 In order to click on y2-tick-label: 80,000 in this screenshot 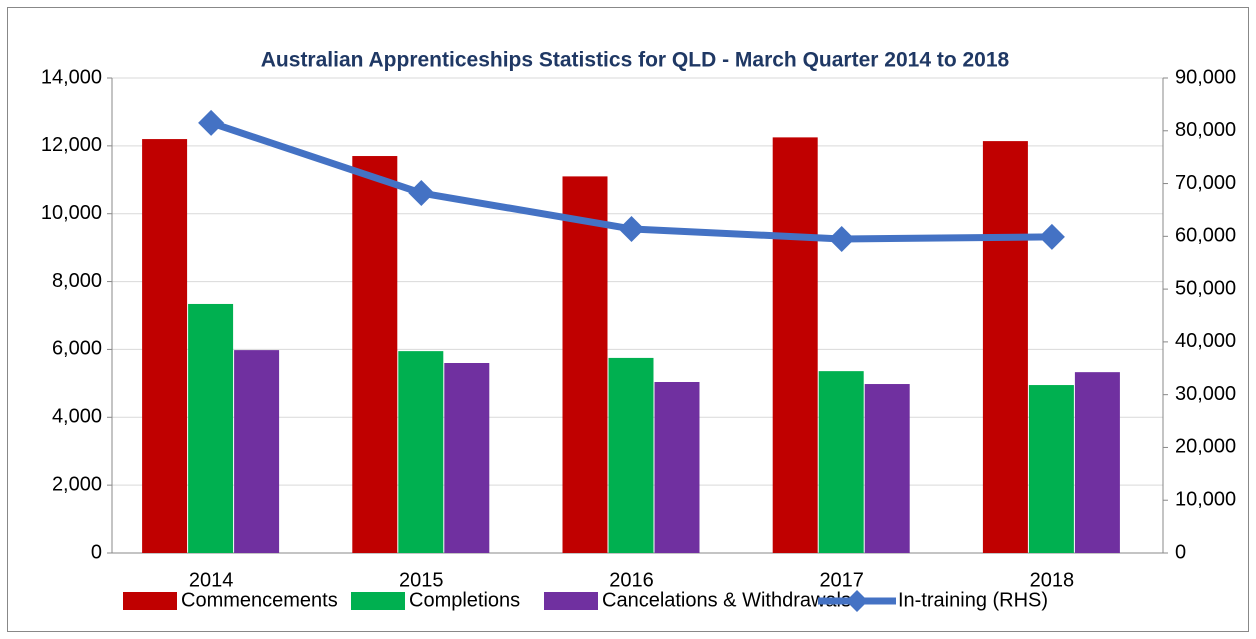, I will do `click(1205, 130)`.